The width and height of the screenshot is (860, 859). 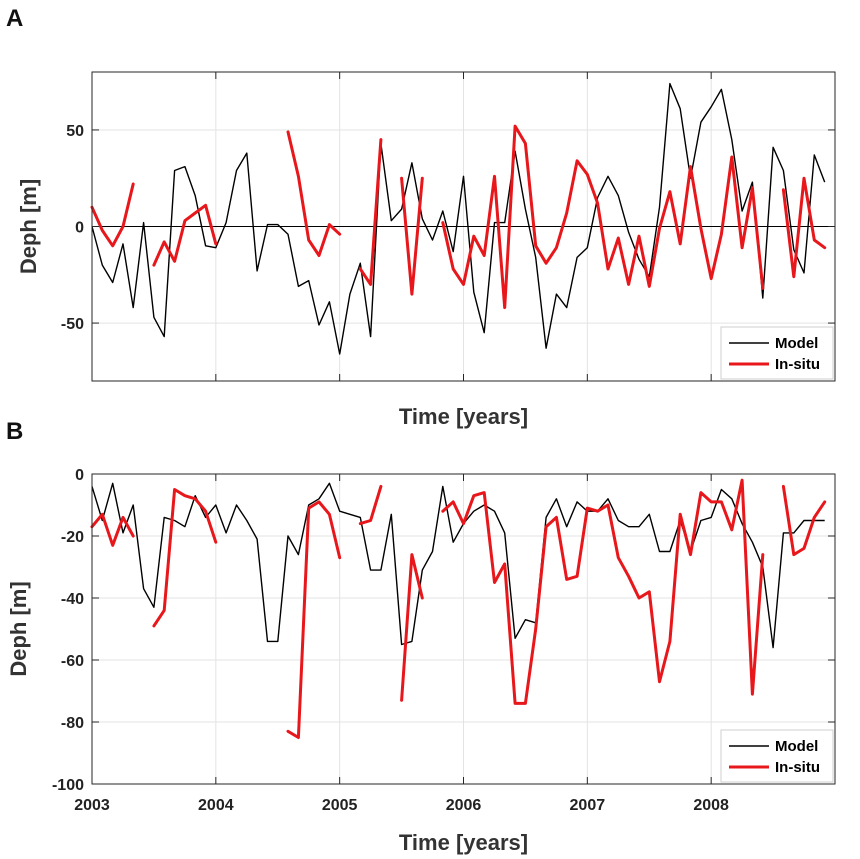 I want to click on x-tick-label: 2005, so click(x=340, y=805).